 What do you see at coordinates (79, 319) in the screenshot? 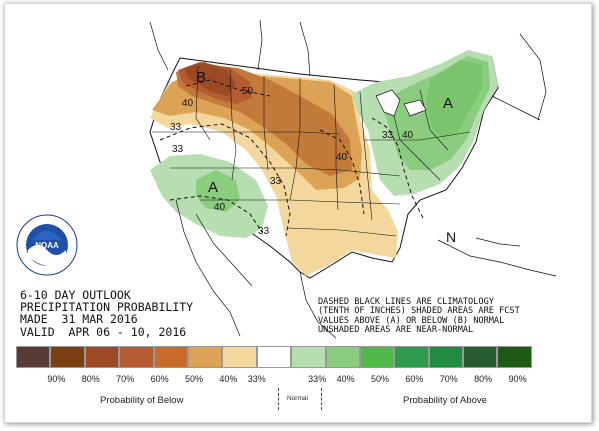
I see `outlook-line-3: MADE 31 MAR 2016` at bounding box center [79, 319].